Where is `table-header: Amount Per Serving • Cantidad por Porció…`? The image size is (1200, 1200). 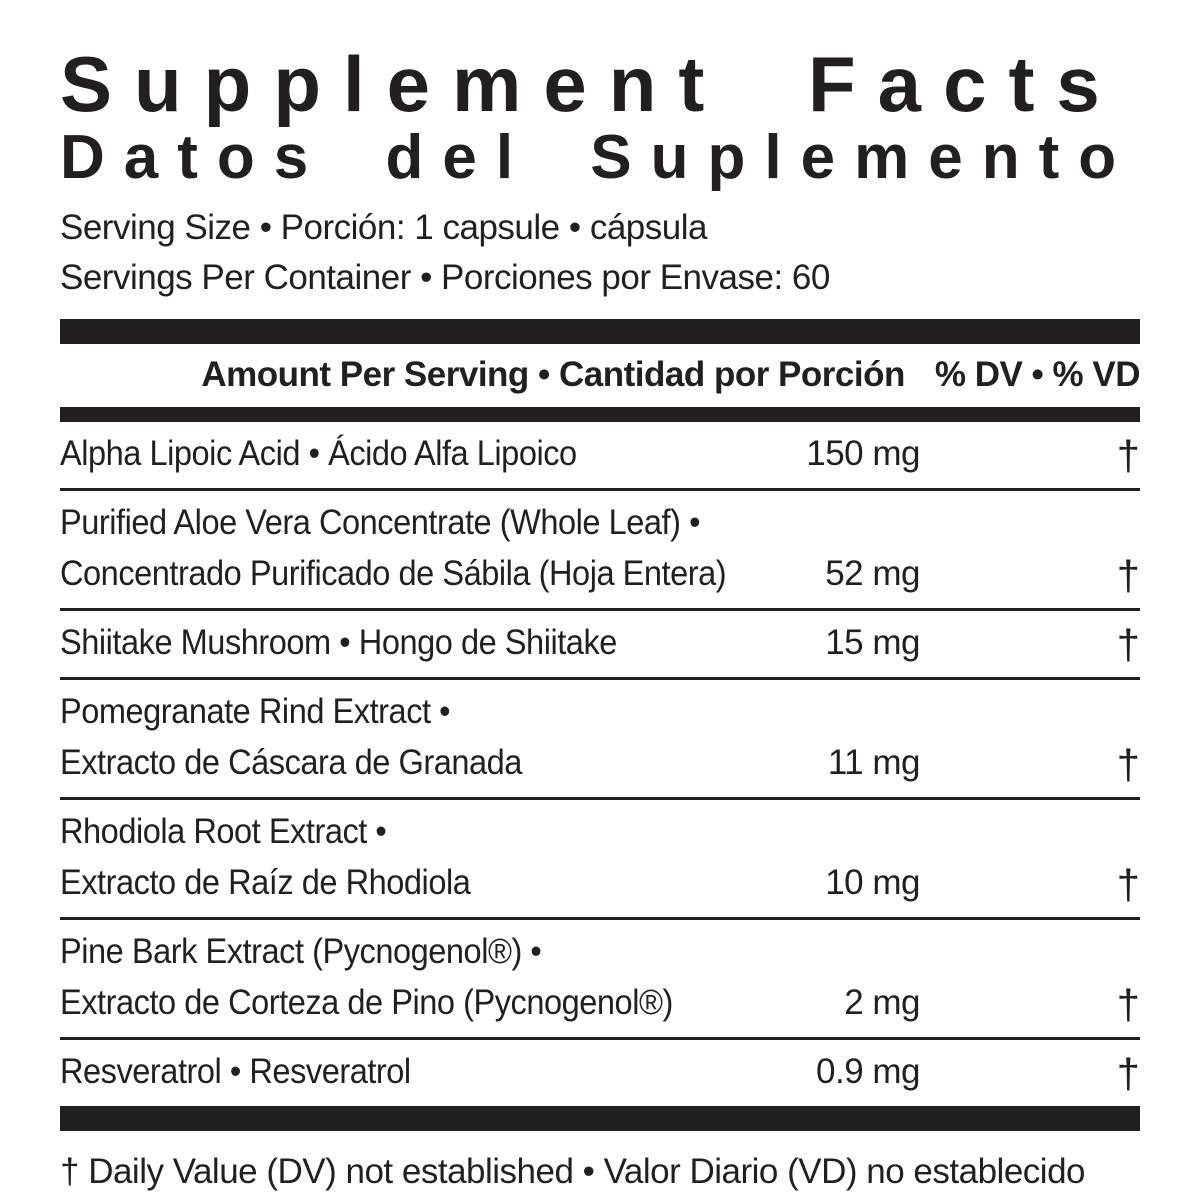
table-header: Amount Per Serving • Cantidad por Porció… is located at coordinates (600, 375).